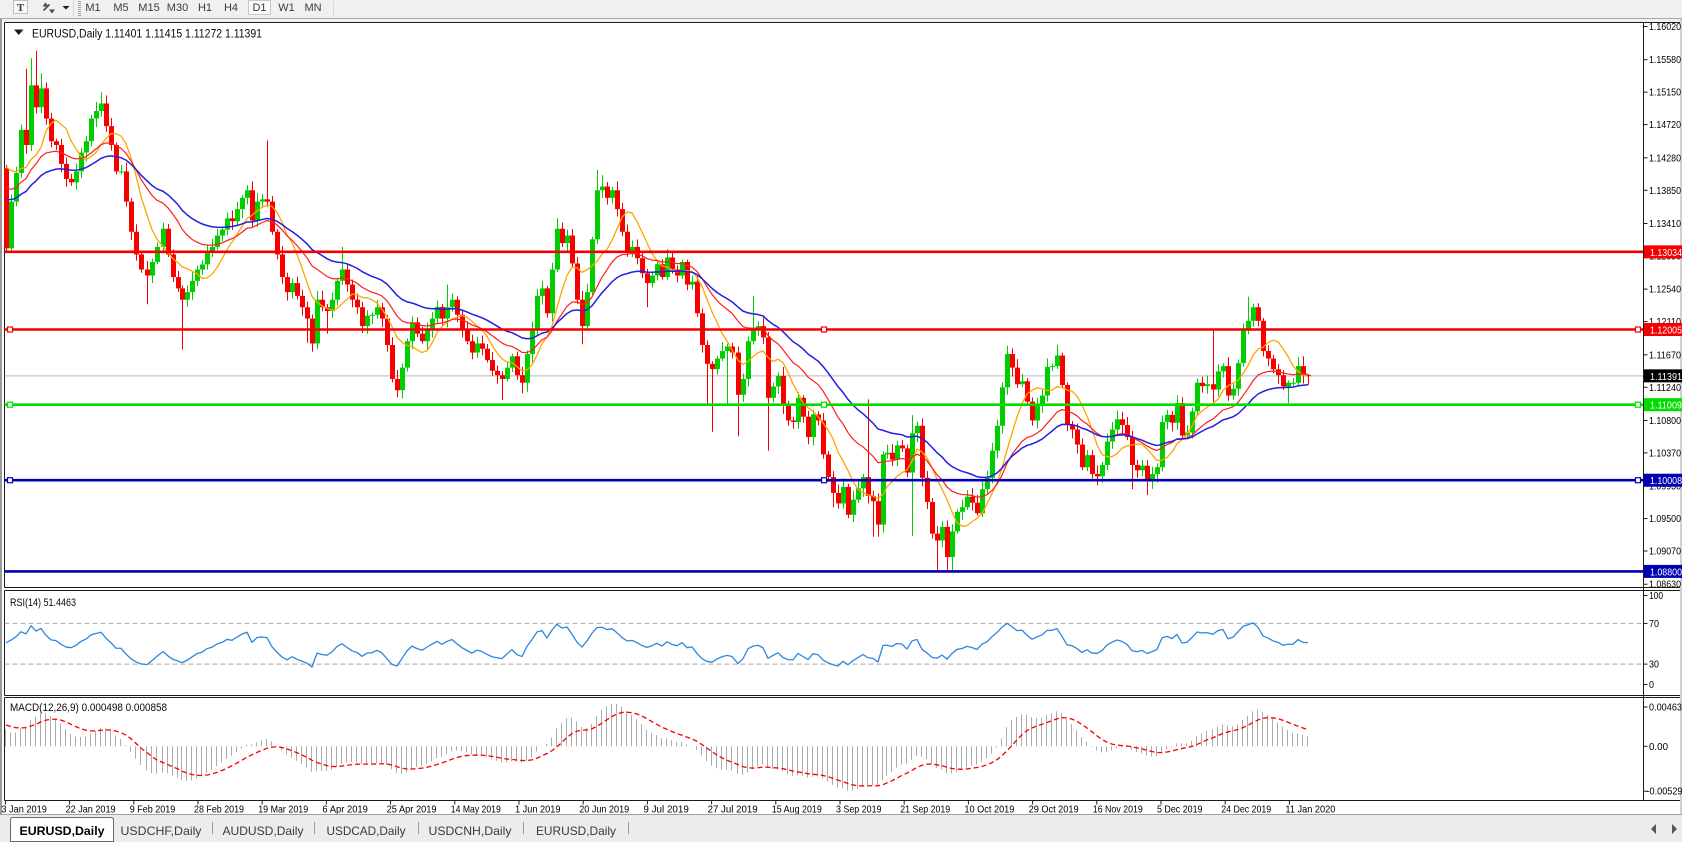  I want to click on svg-text:MACD(12,26,9) 0.000498 0.00085: MACD(12,26,9) 0.000498 0.000858, so click(88, 708).